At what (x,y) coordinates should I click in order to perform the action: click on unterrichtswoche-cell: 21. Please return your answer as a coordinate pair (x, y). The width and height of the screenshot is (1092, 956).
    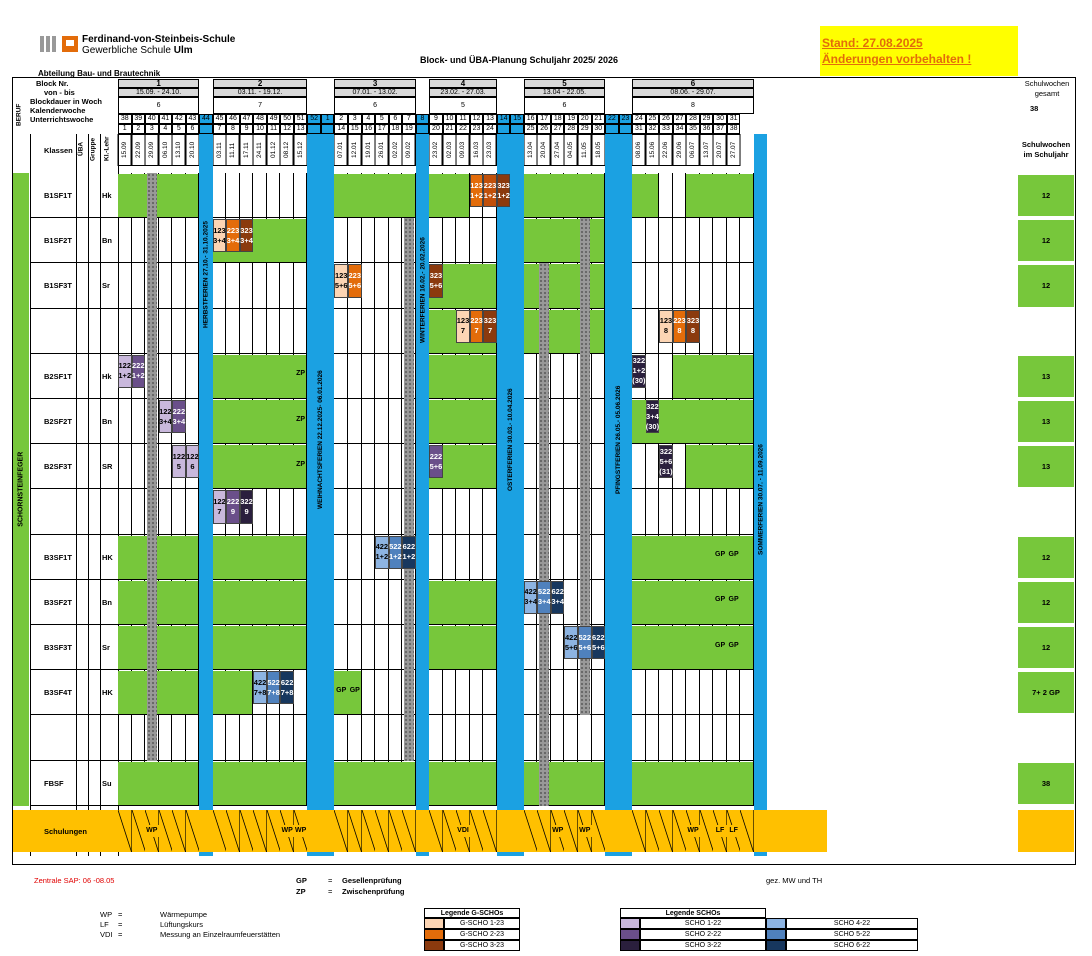
    Looking at the image, I should click on (449, 129).